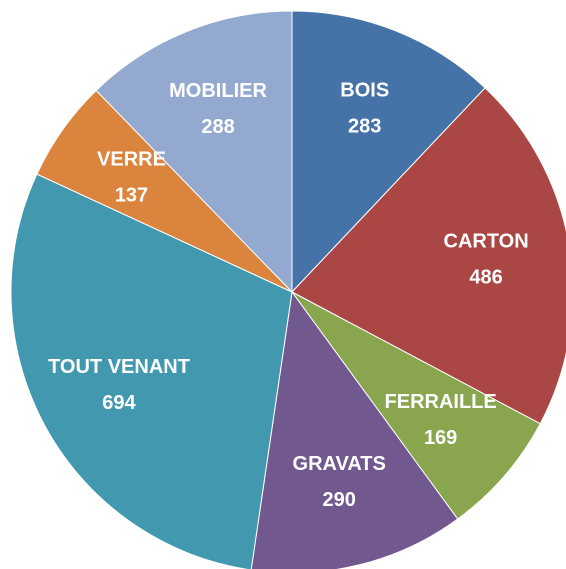 The image size is (566, 569). I want to click on slice-label: BOIS, so click(364, 91).